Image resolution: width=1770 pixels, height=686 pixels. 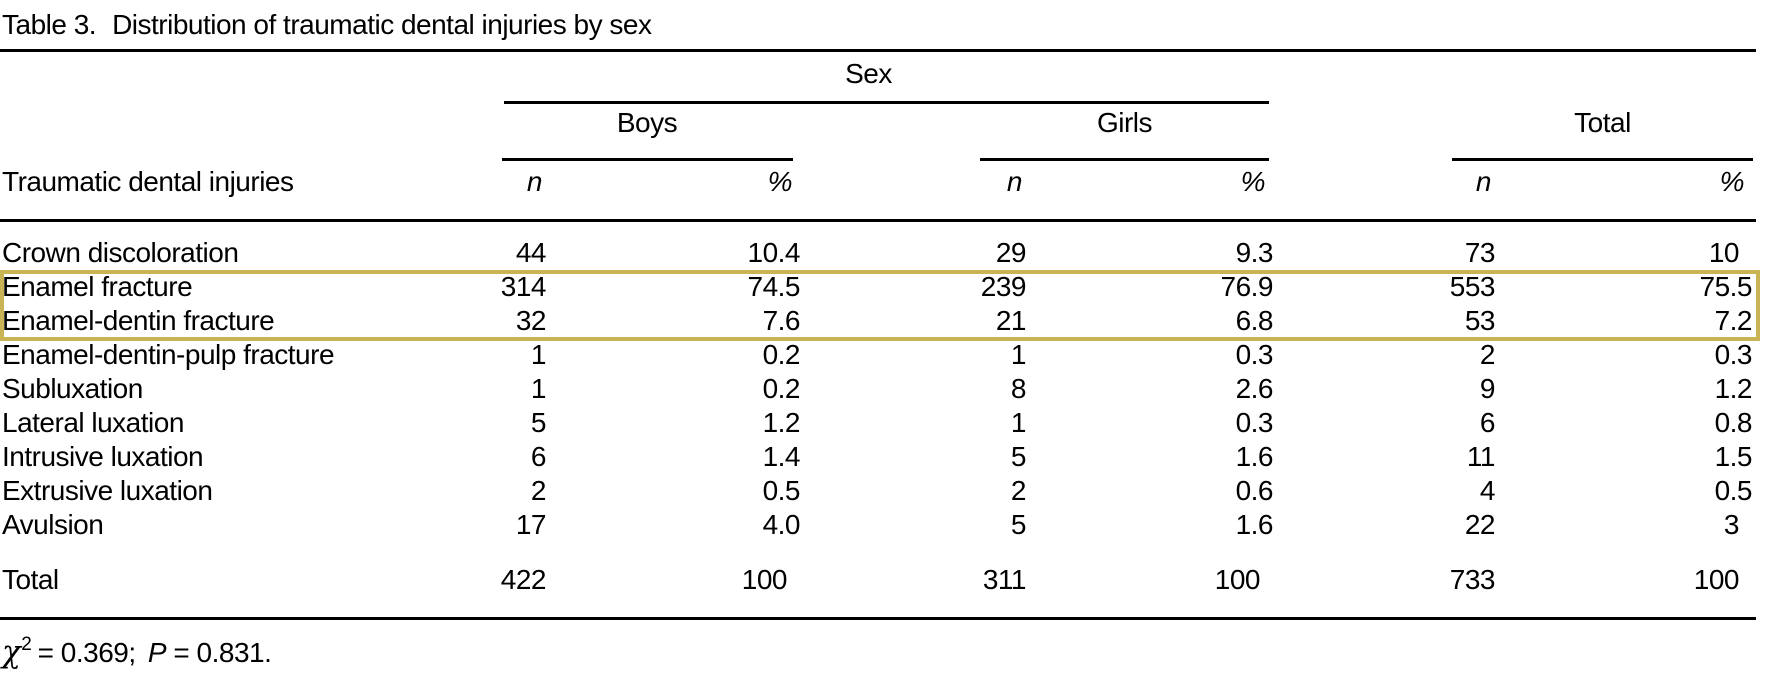 I want to click on cell-value: 6.8, so click(x=1254, y=320).